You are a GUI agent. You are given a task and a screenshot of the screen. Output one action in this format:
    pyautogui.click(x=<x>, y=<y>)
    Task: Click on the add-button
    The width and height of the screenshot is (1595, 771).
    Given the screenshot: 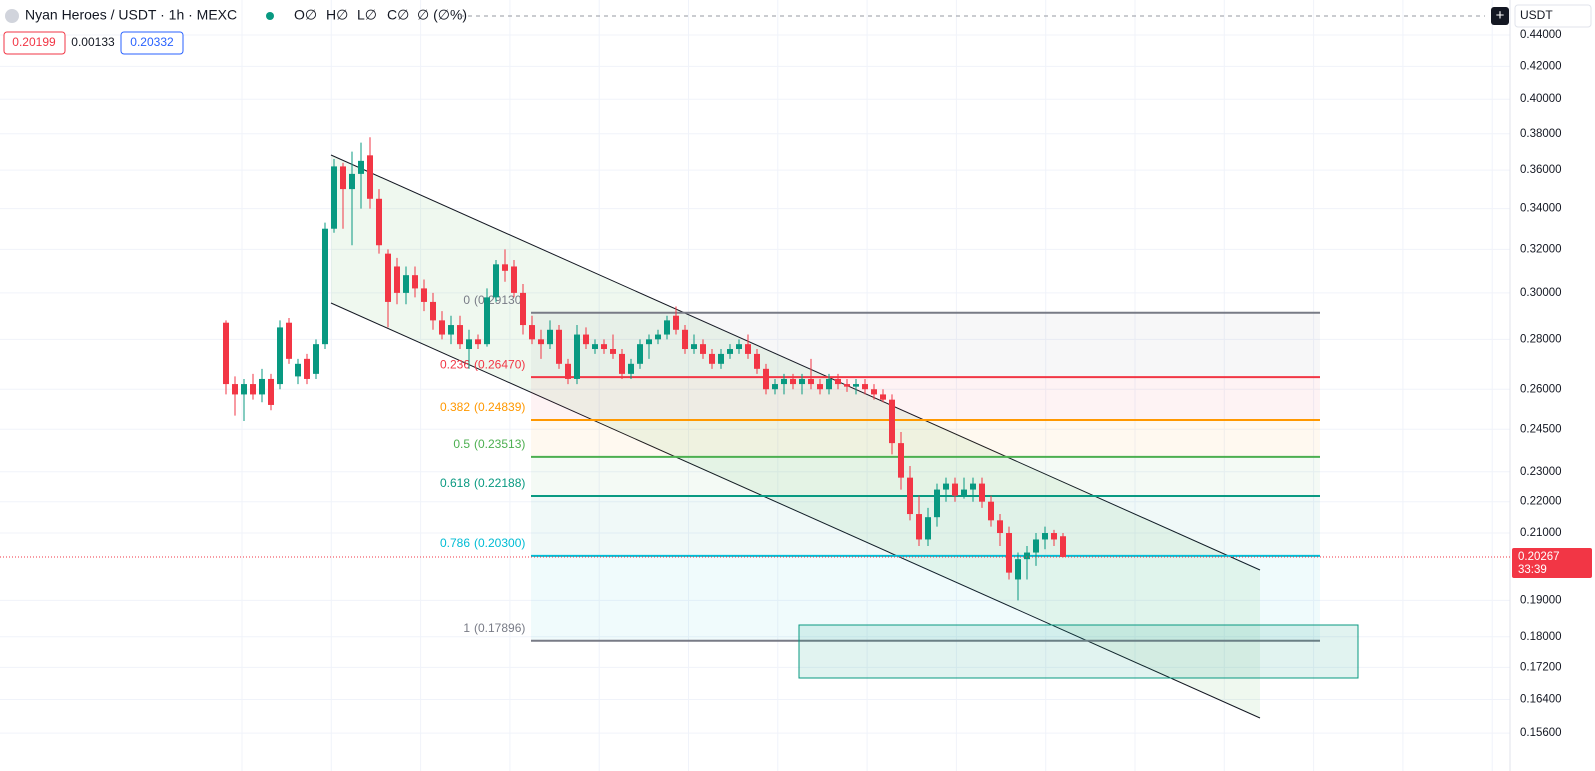 What is the action you would take?
    pyautogui.click(x=1500, y=16)
    